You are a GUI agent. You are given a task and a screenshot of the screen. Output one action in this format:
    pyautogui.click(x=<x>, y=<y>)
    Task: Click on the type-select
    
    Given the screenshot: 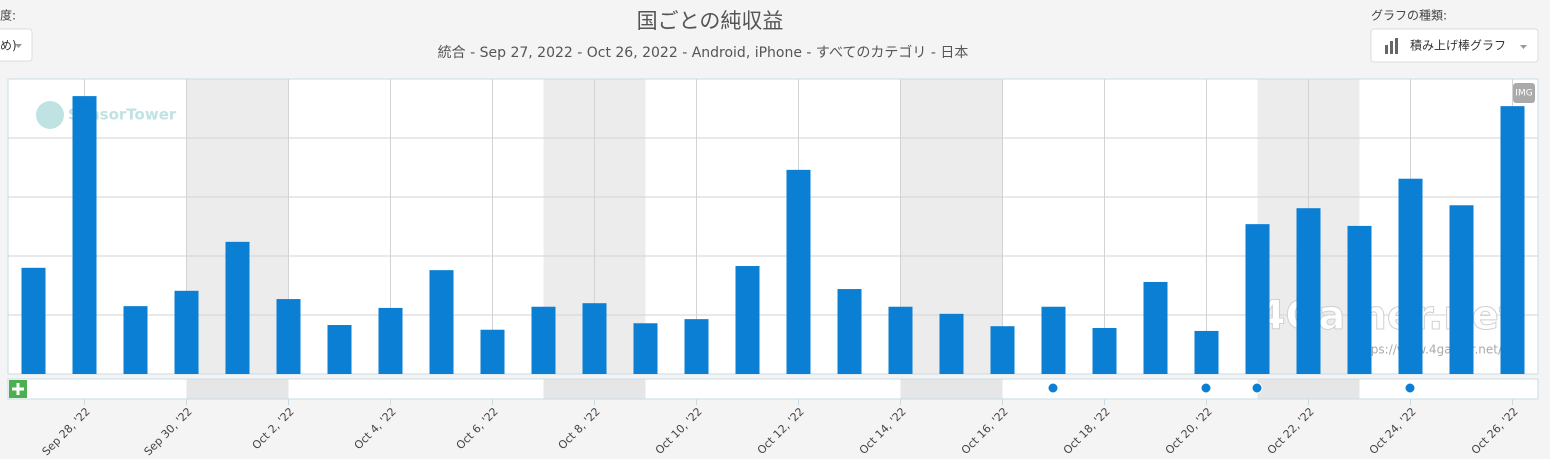 What is the action you would take?
    pyautogui.click(x=1454, y=45)
    